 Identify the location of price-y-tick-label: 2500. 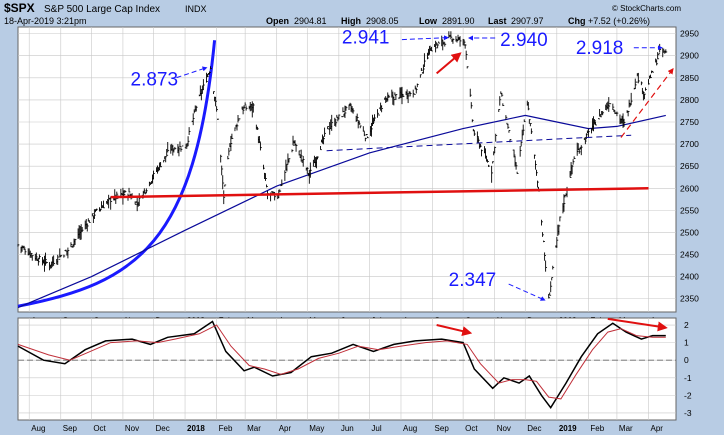
(689, 232).